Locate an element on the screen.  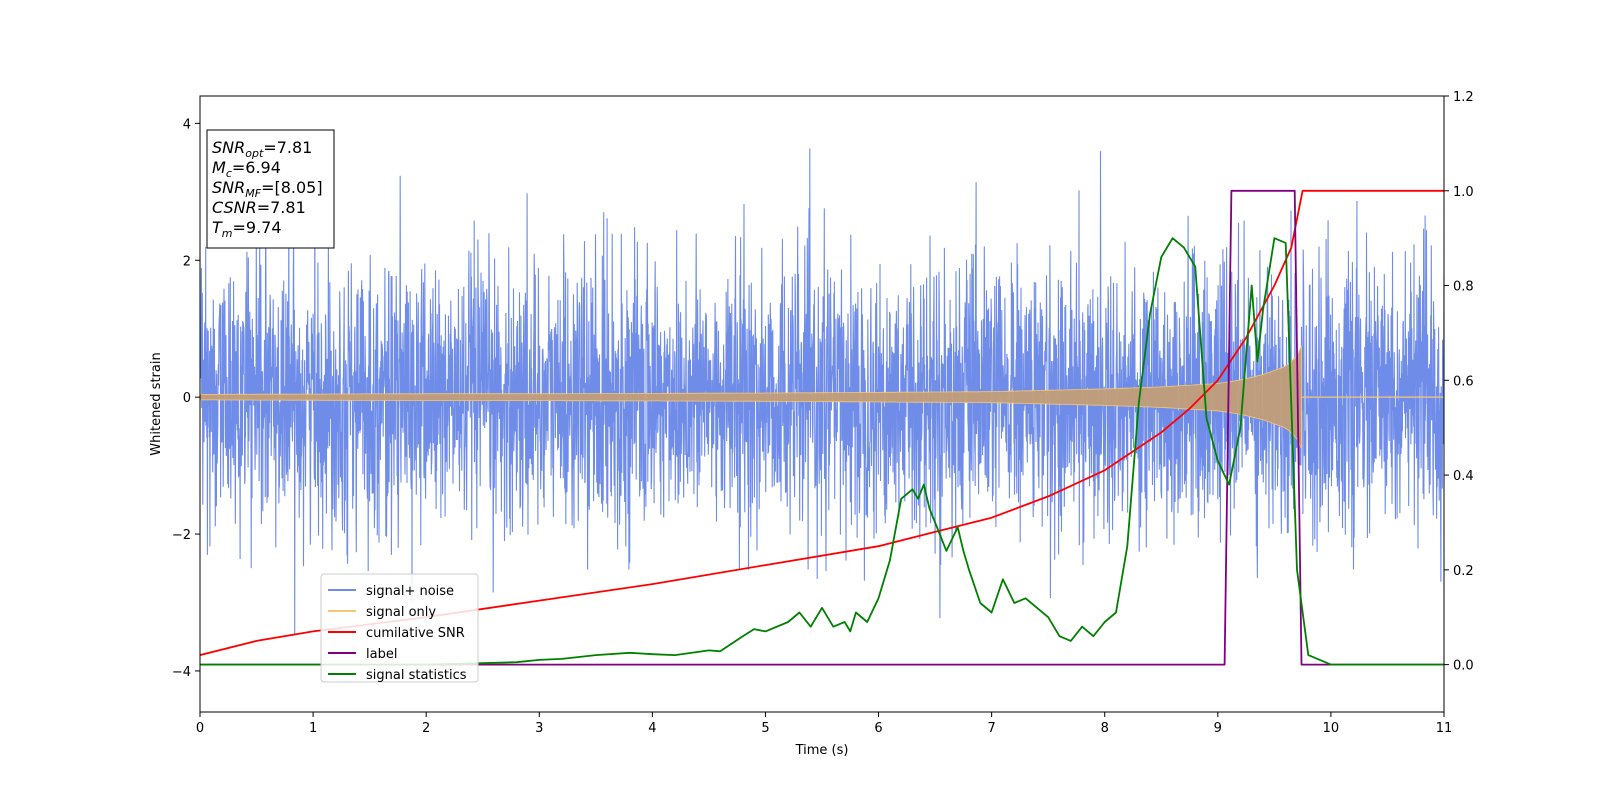
x-tick-label: 5 is located at coordinates (765, 728).